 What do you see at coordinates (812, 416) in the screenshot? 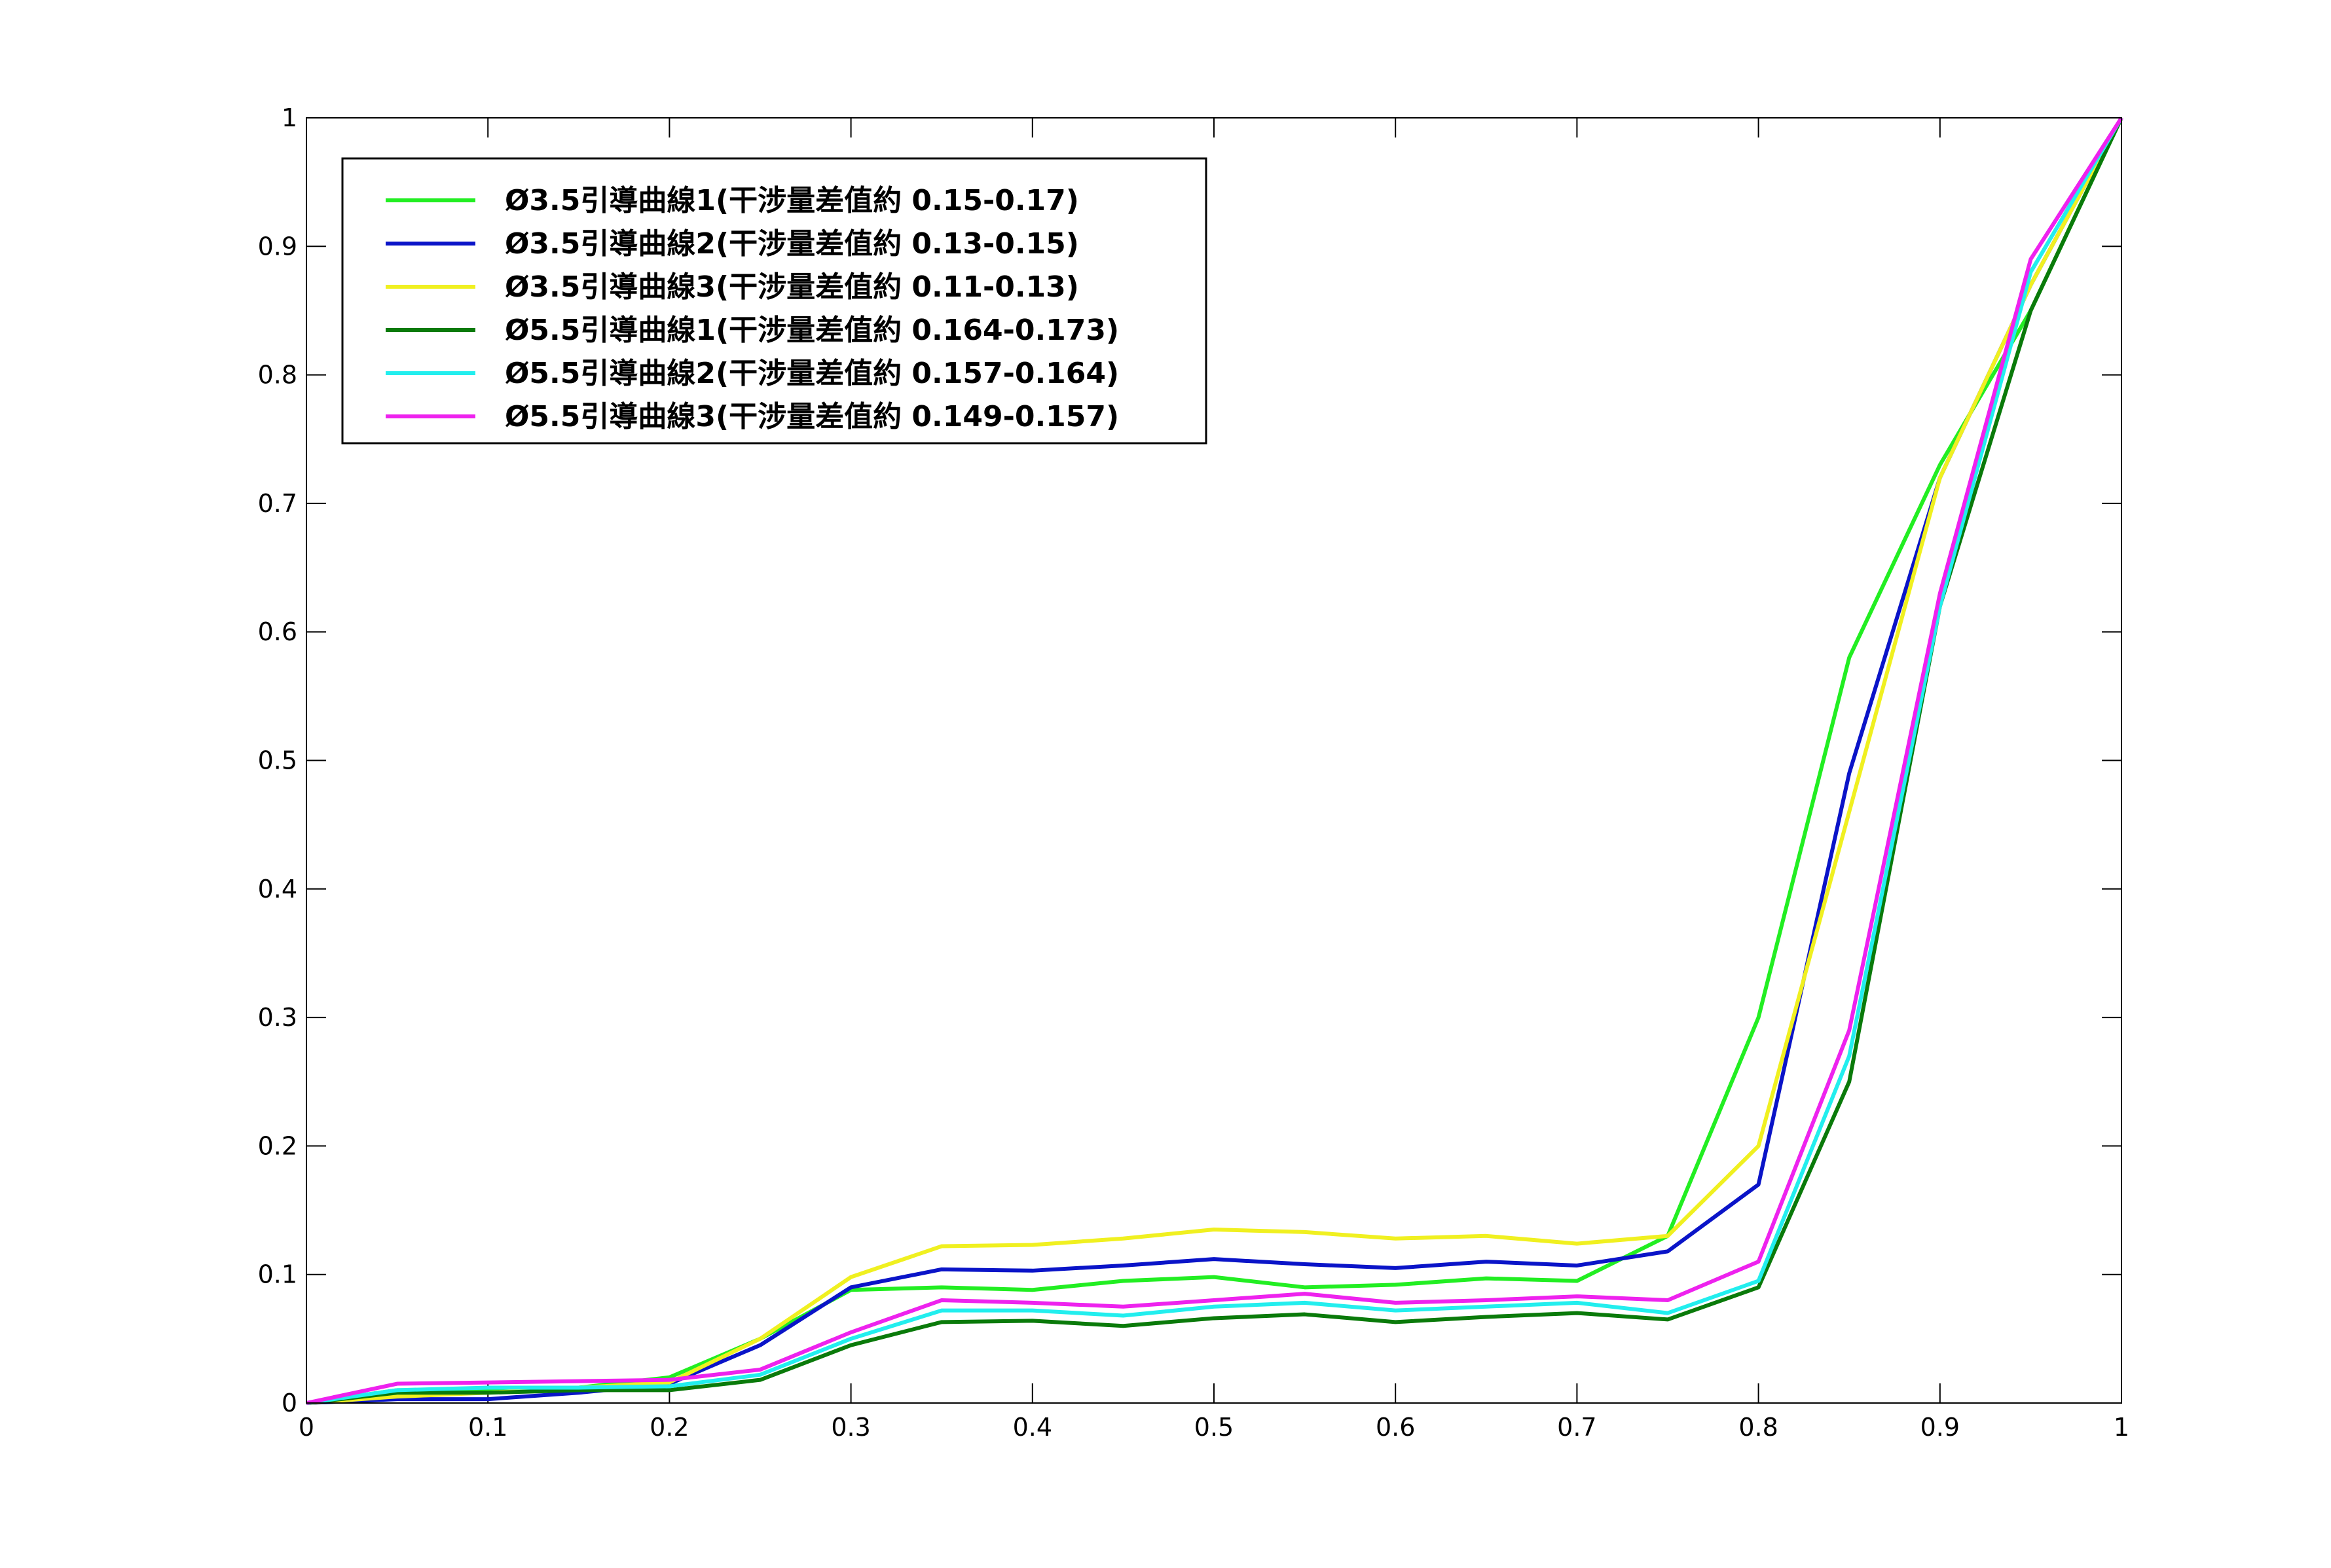
I see `legend-label: Ø5.5引導曲線3(干涉量差值約 0.149-0.157)` at bounding box center [812, 416].